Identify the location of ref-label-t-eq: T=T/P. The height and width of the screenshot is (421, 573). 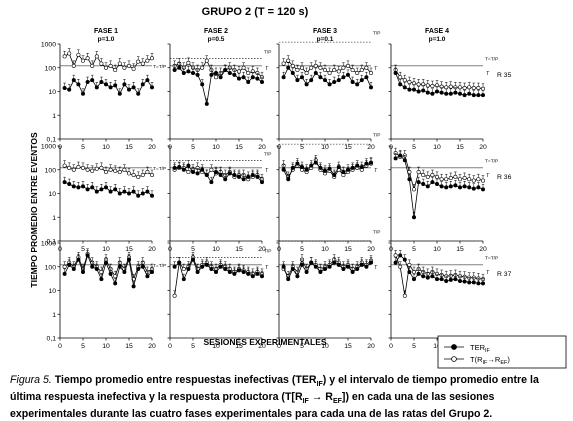
(159, 169).